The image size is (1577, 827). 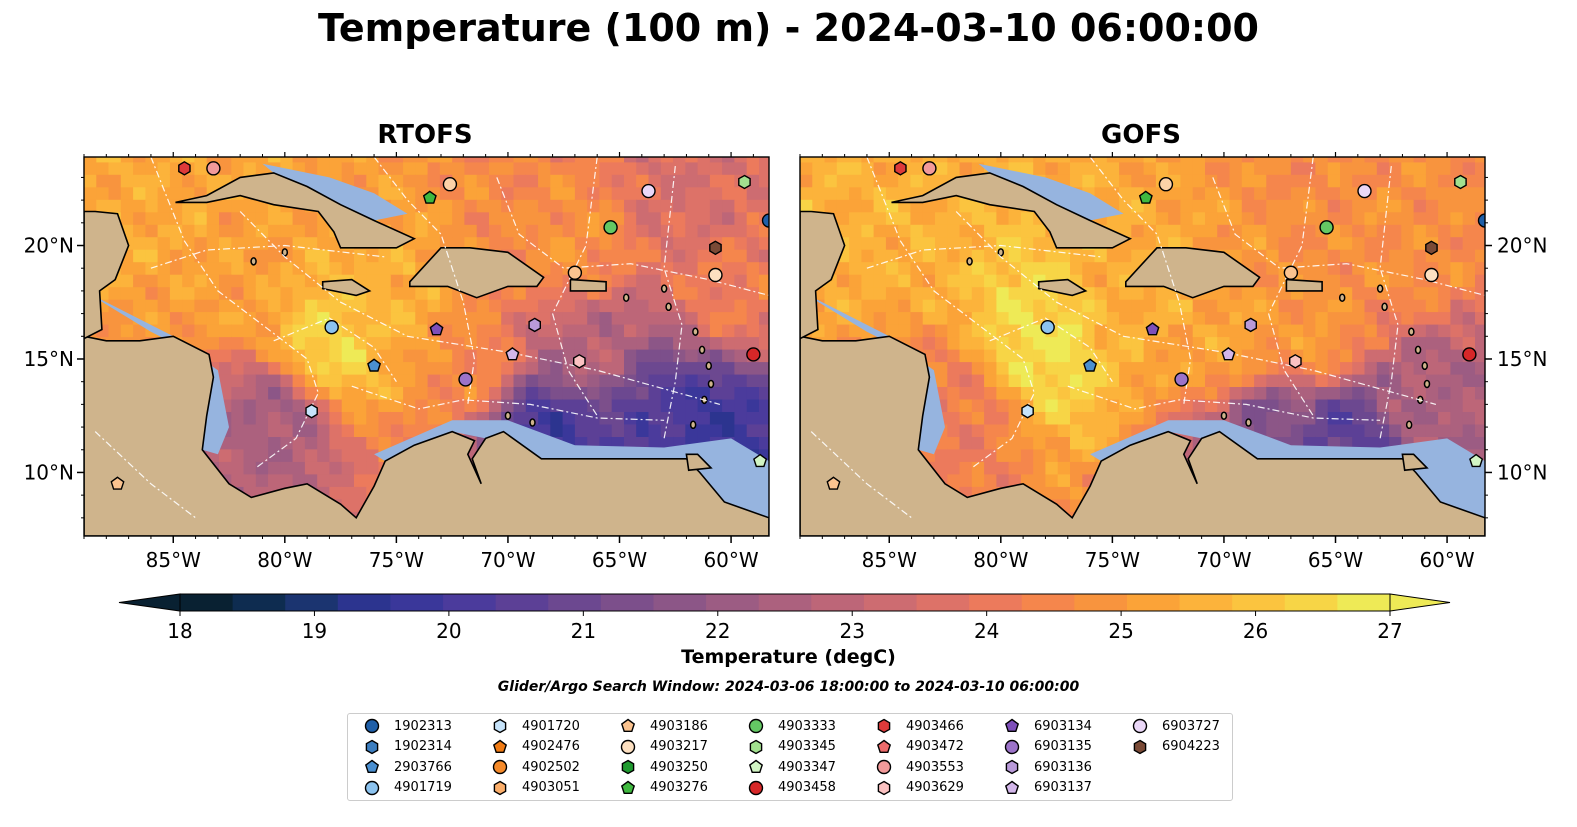 I want to click on legend-marker, so click(x=500, y=726).